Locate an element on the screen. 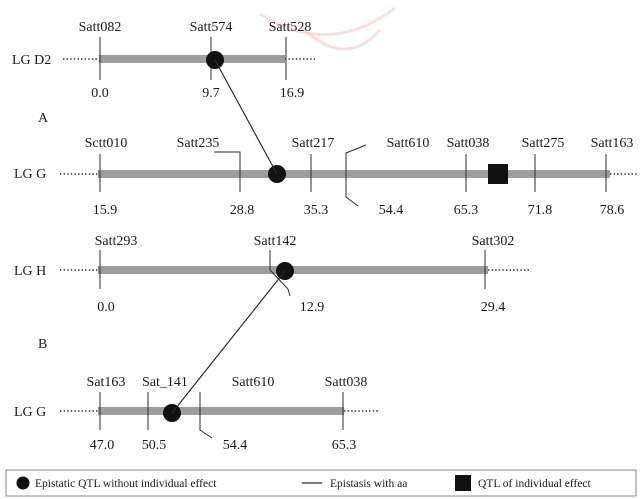 The width and height of the screenshot is (643, 499). marker-position: 9.7 is located at coordinates (211, 93).